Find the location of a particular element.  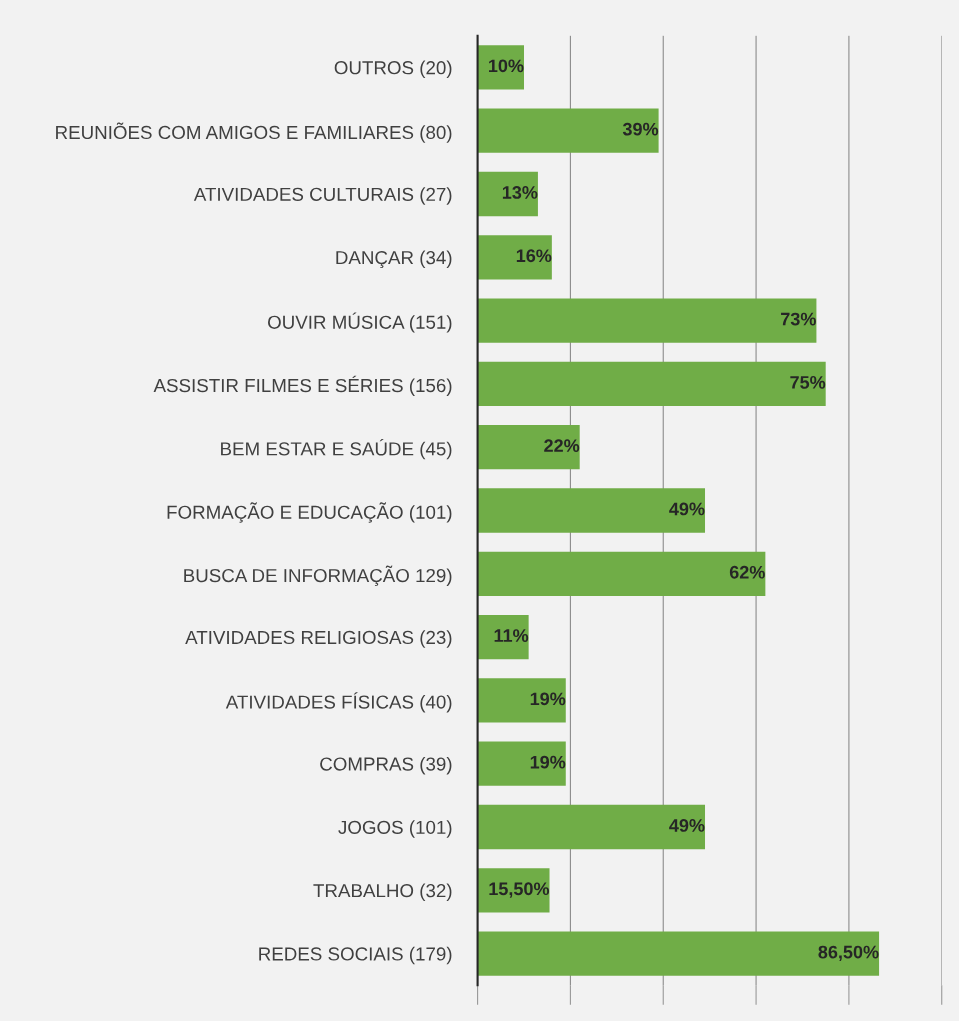

data-label: 75% is located at coordinates (808, 382).